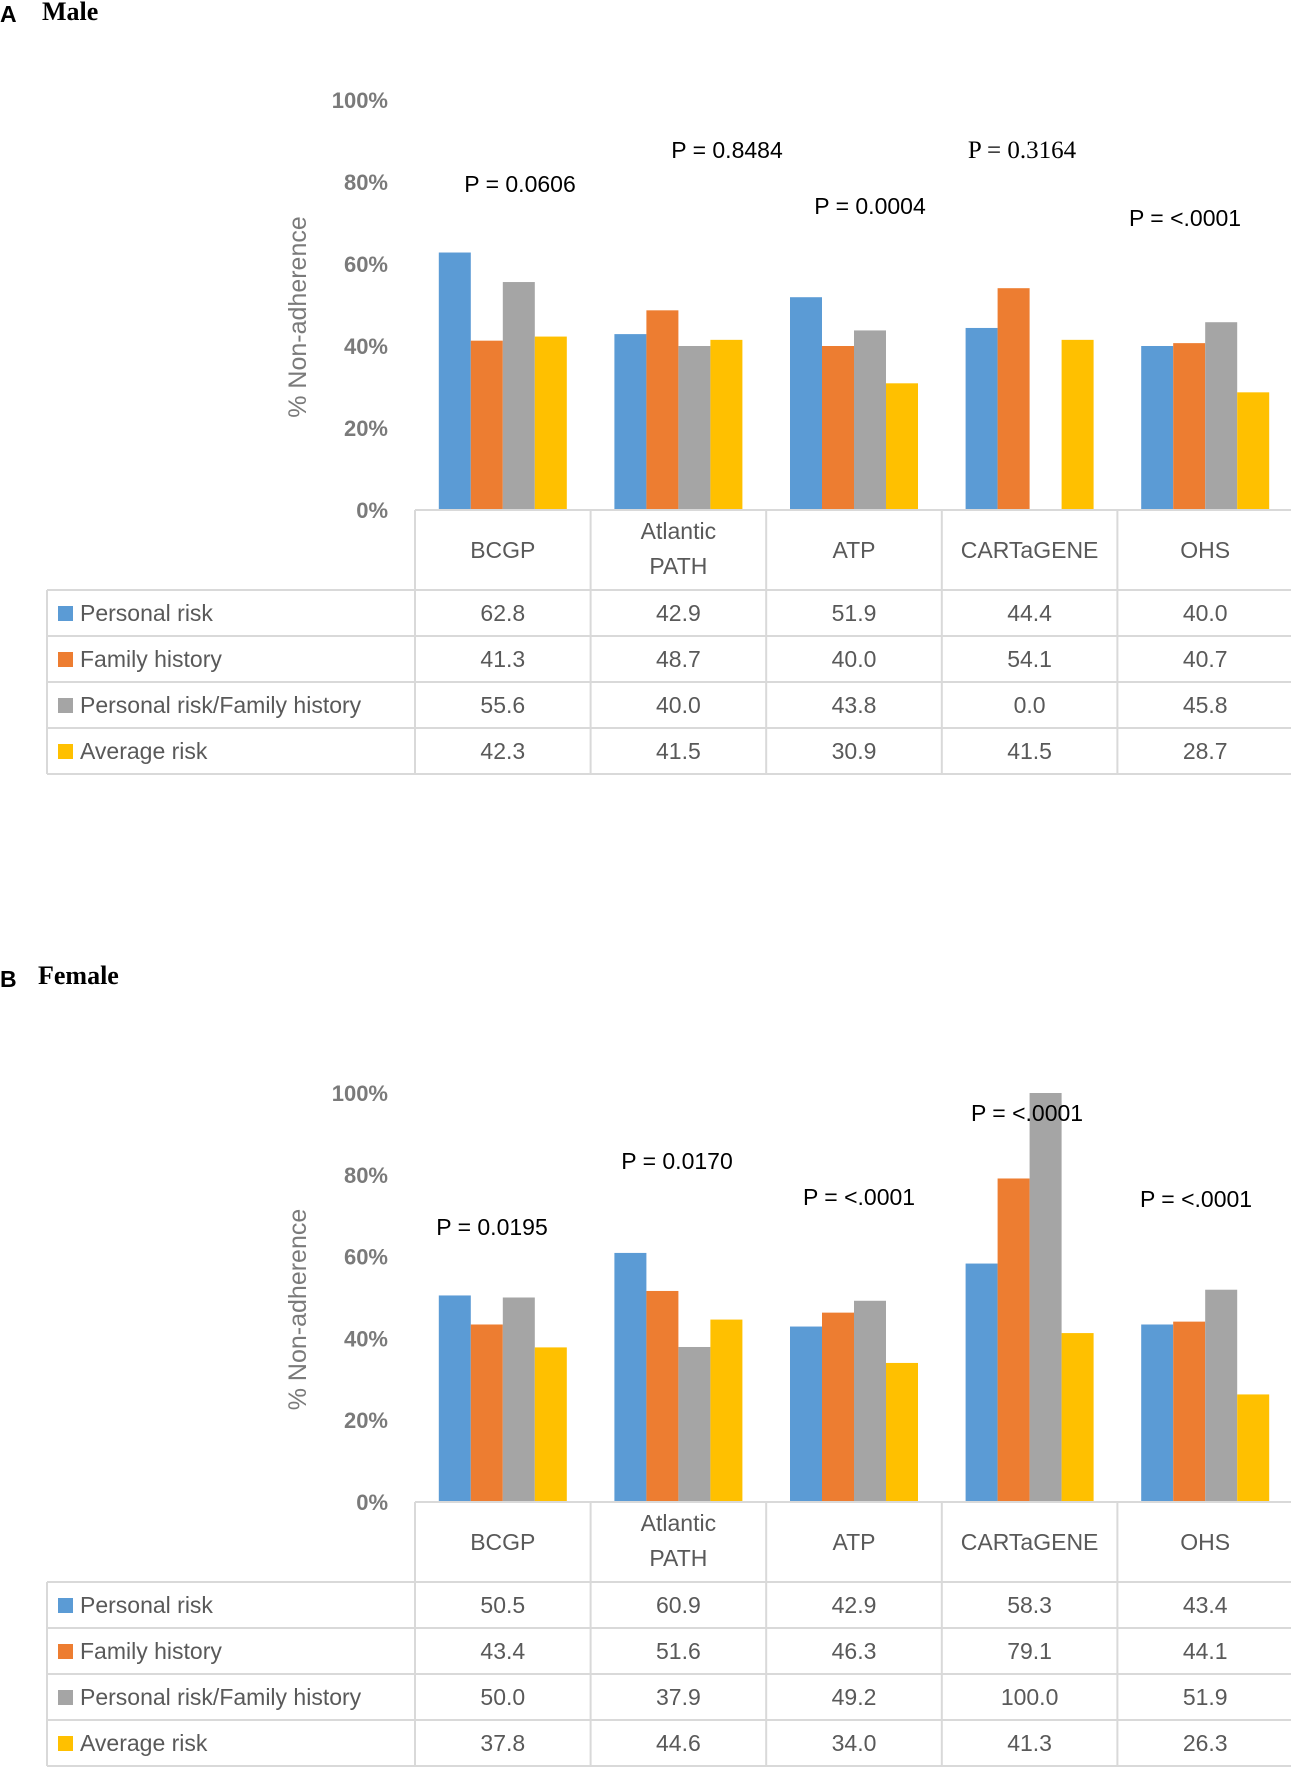 This screenshot has height=1768, width=1292. What do you see at coordinates (678, 1743) in the screenshot?
I see `table-cell: 44.6` at bounding box center [678, 1743].